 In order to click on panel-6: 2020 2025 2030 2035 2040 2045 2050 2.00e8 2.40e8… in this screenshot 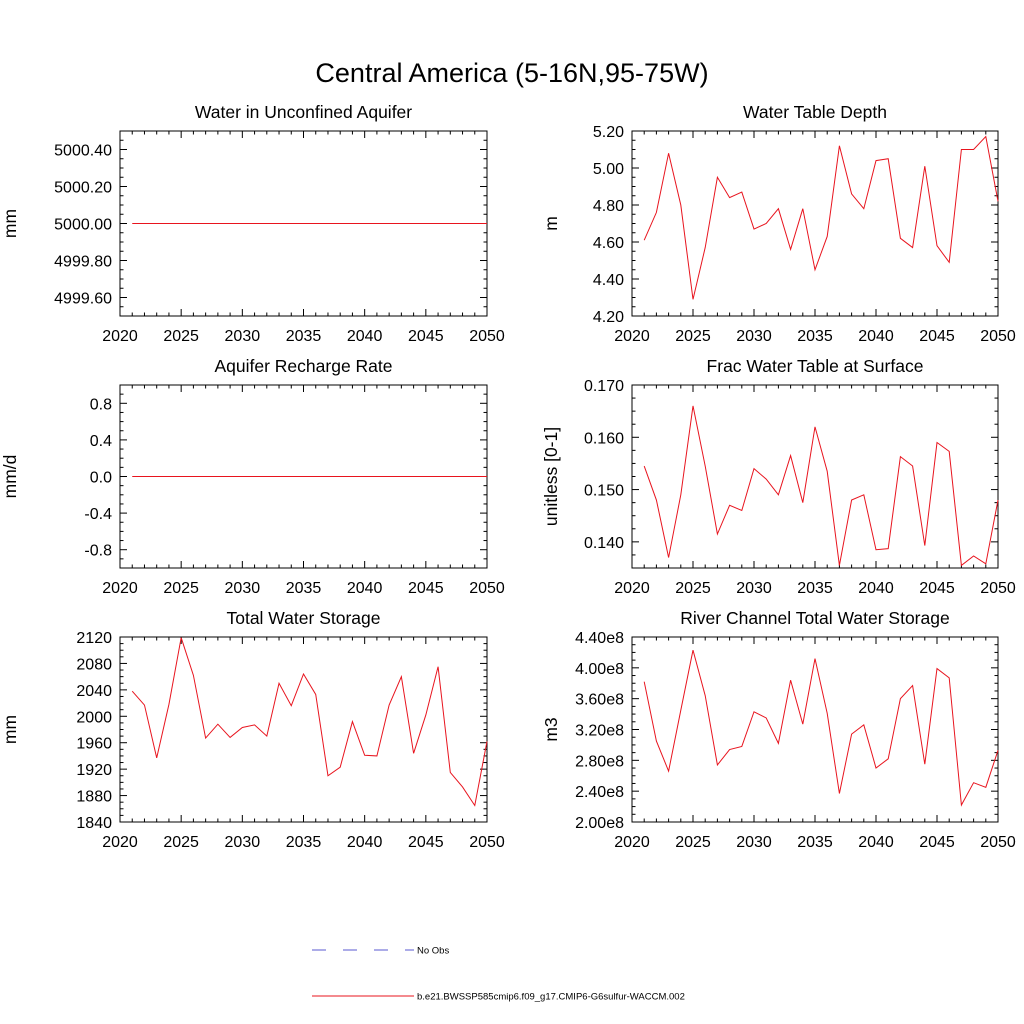, I will do `click(778, 729)`.